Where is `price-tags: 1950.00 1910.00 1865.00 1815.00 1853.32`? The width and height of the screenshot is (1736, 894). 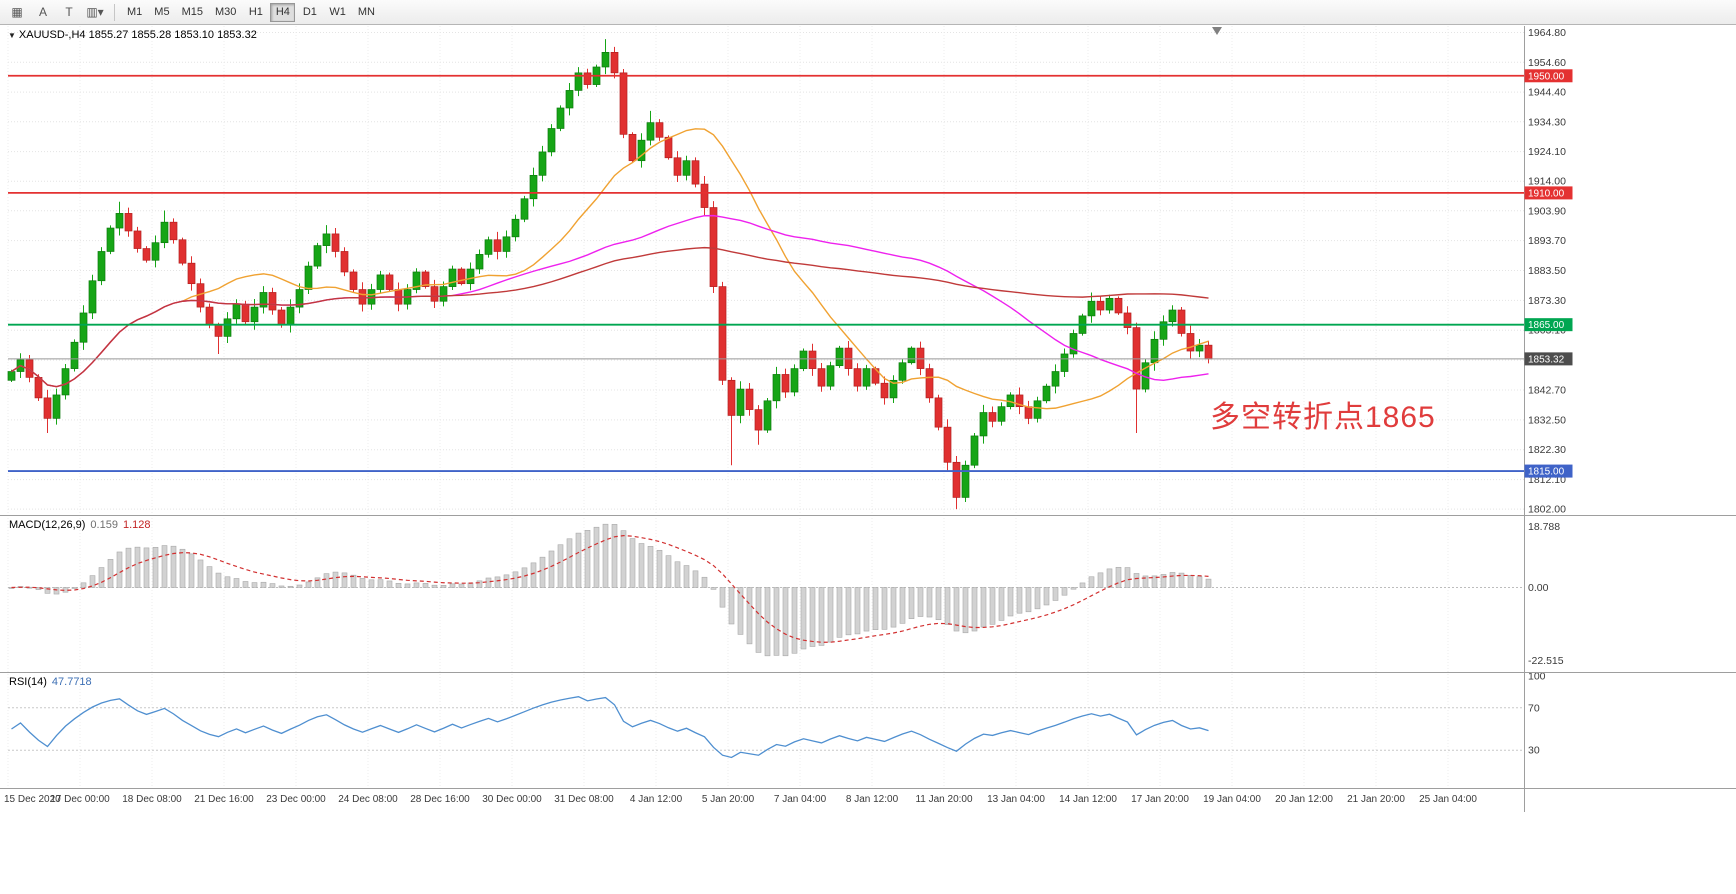 price-tags: 1950.00 1910.00 1865.00 1815.00 1853.32 is located at coordinates (1548, 273).